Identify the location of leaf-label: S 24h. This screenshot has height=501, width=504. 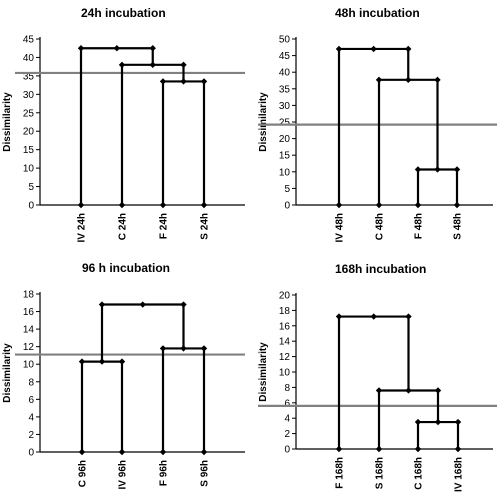
(205, 226).